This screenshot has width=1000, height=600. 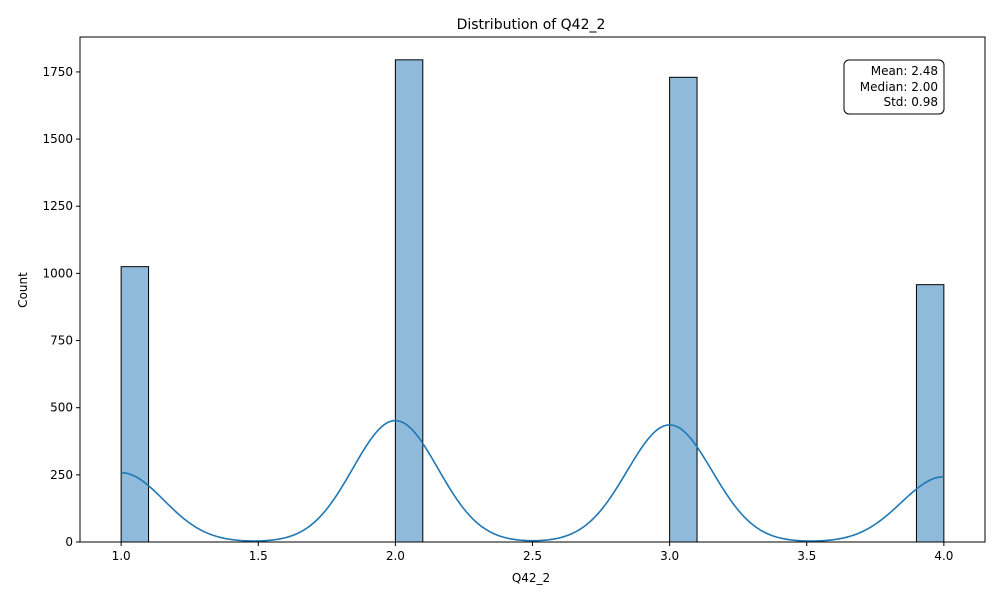 I want to click on y-tick-label: 500, so click(x=61, y=408).